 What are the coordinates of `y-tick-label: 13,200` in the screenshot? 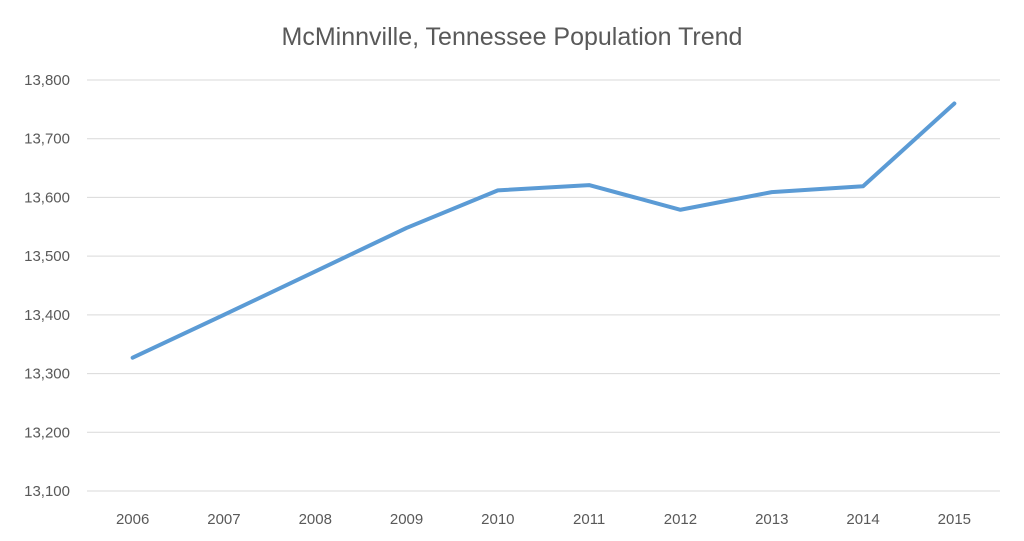 It's located at (47, 432).